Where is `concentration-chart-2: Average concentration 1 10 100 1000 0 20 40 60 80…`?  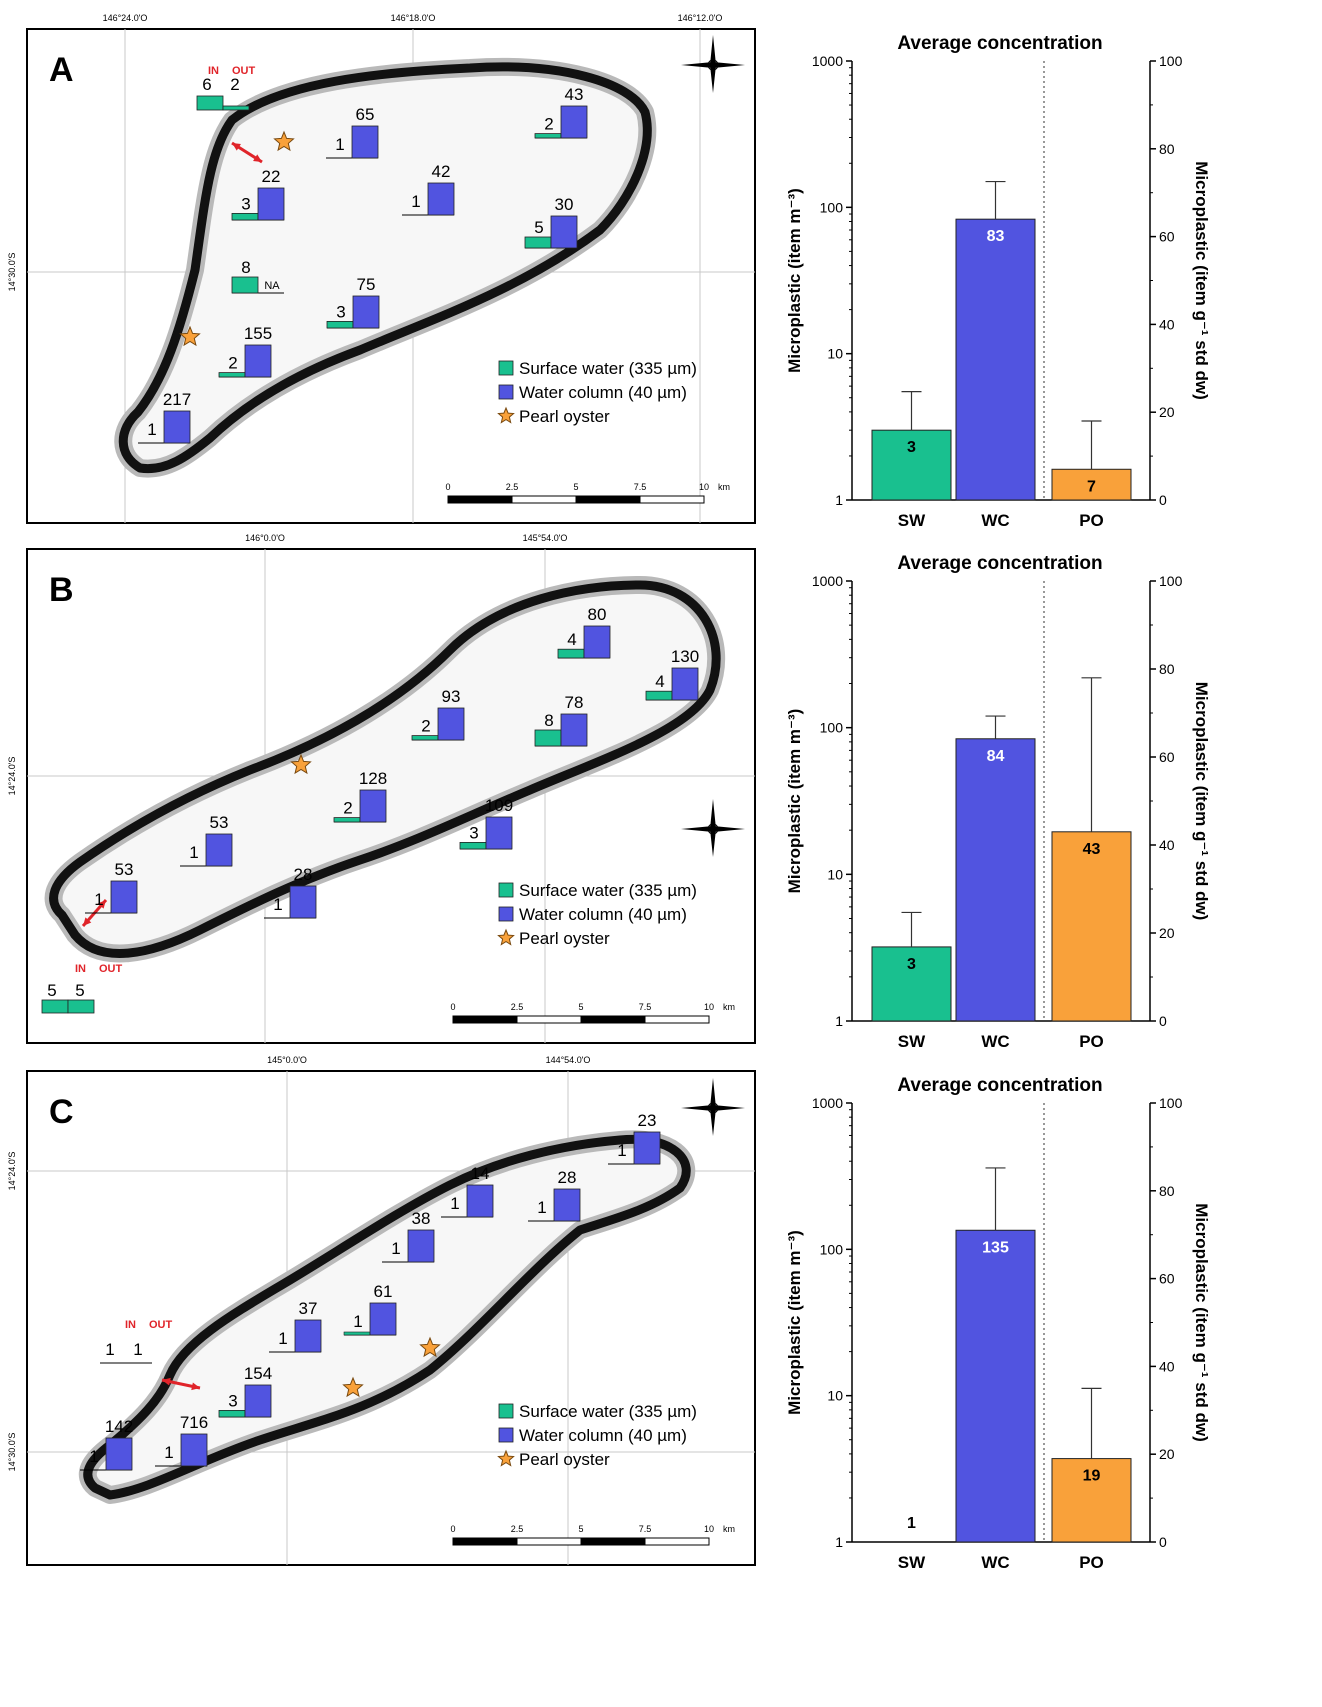 concentration-chart-2: Average concentration 1 10 100 1000 0 20 40 60 80… is located at coordinates (998, 802).